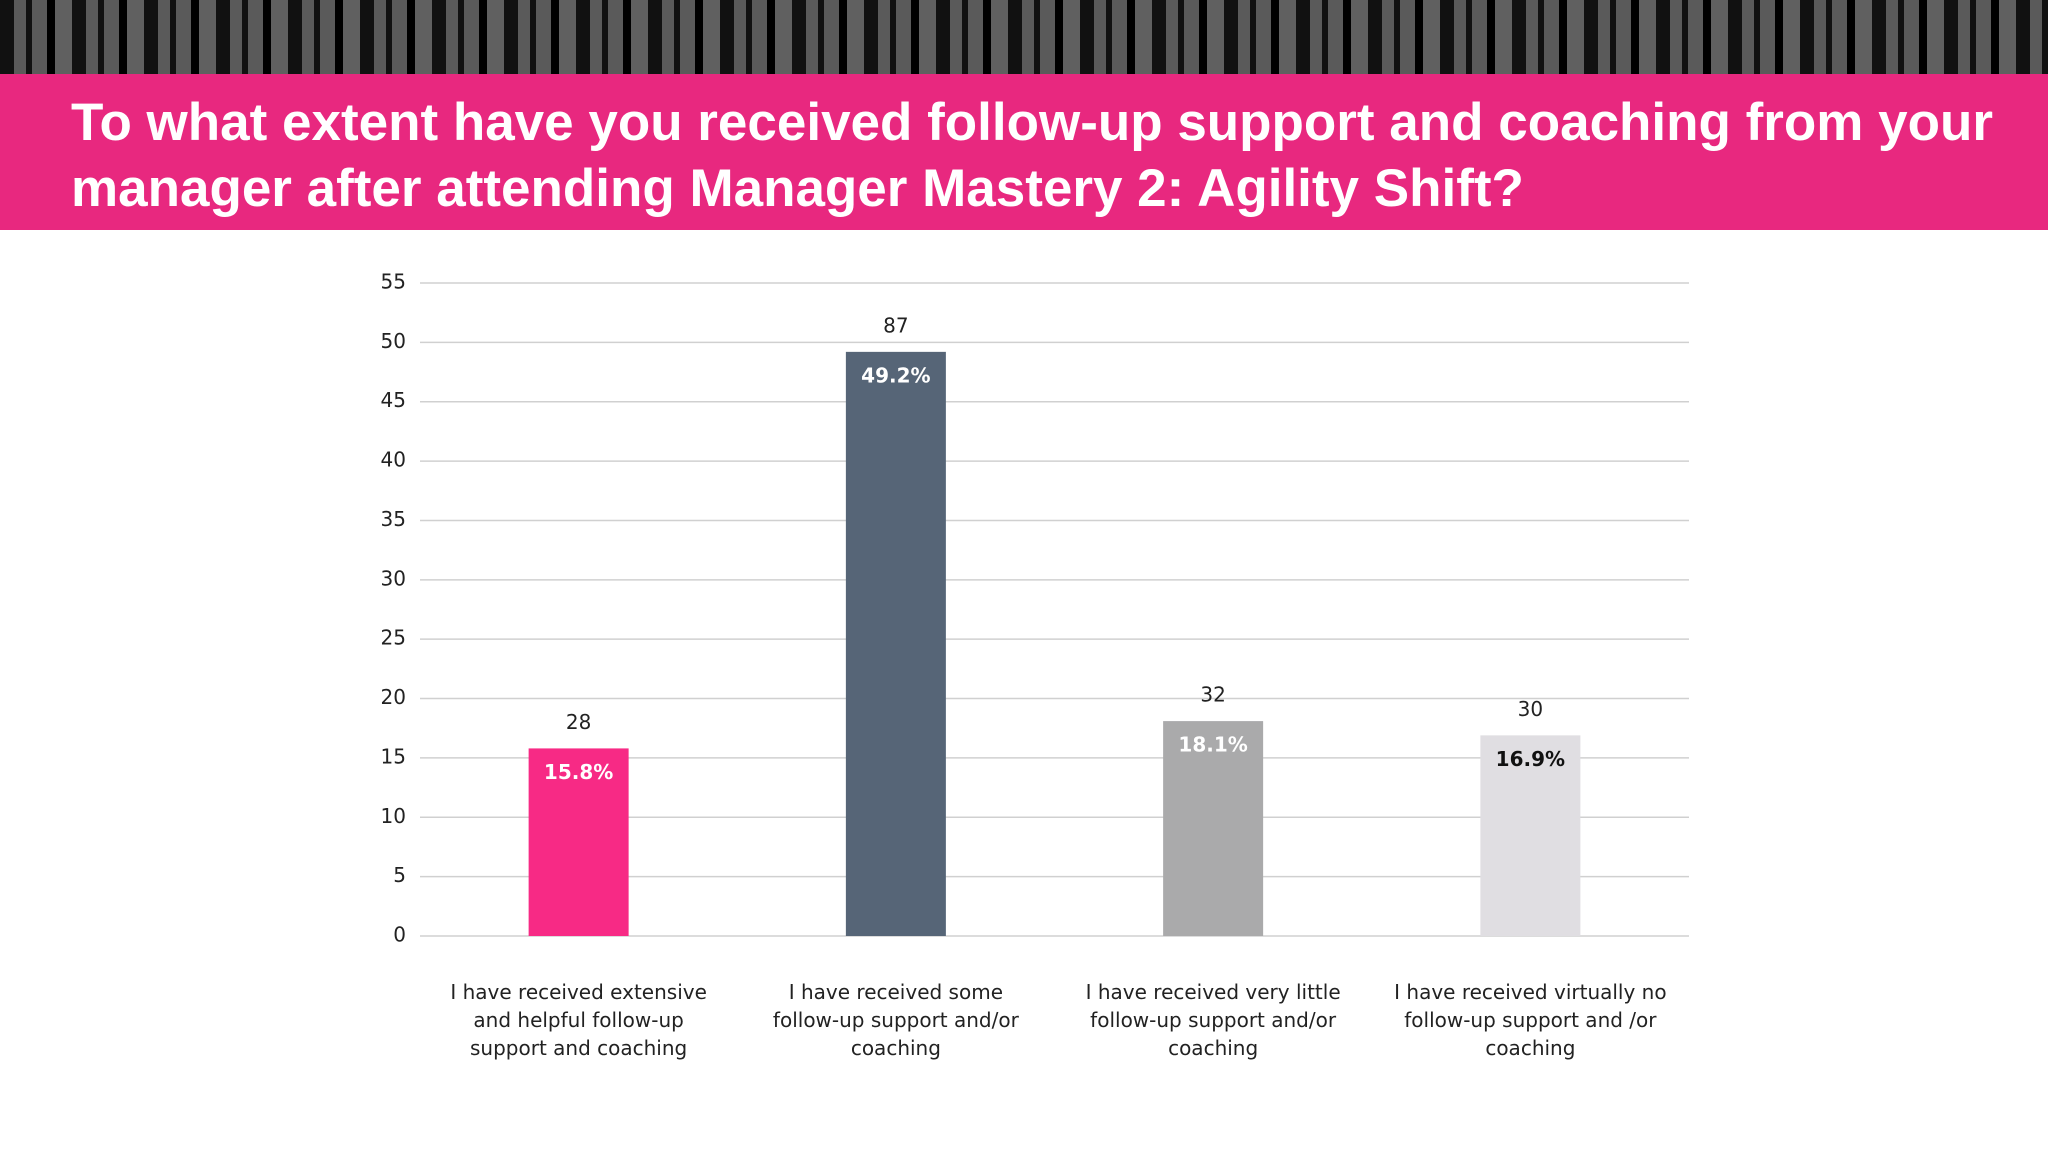 This screenshot has width=2048, height=1152. I want to click on count-label: 30, so click(1530, 709).